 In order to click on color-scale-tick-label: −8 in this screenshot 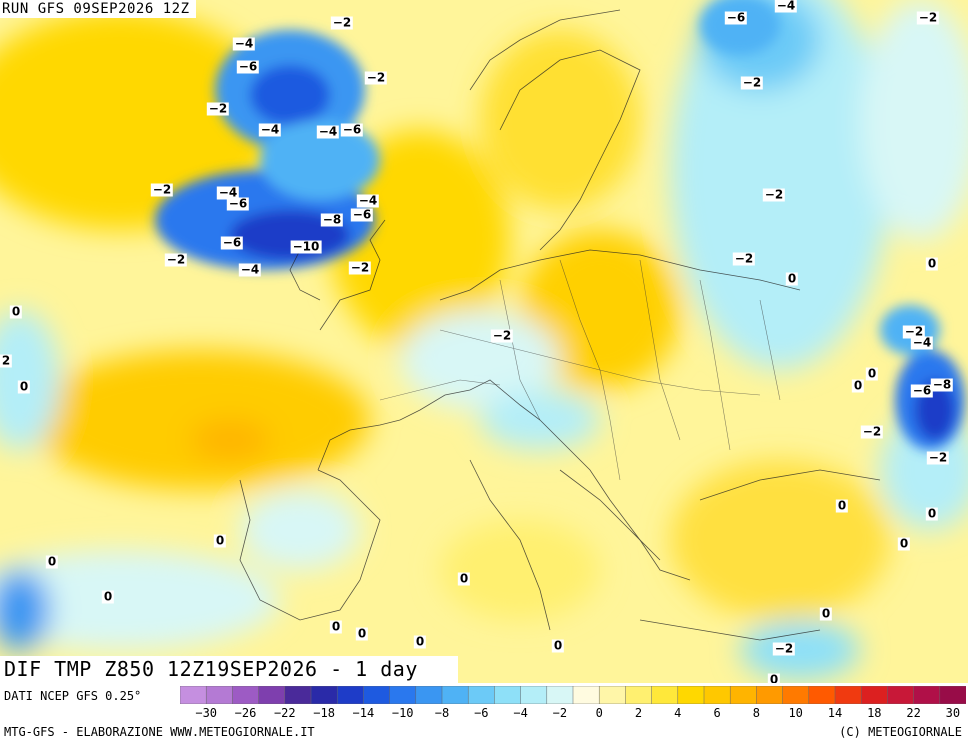, I will do `click(442, 713)`.